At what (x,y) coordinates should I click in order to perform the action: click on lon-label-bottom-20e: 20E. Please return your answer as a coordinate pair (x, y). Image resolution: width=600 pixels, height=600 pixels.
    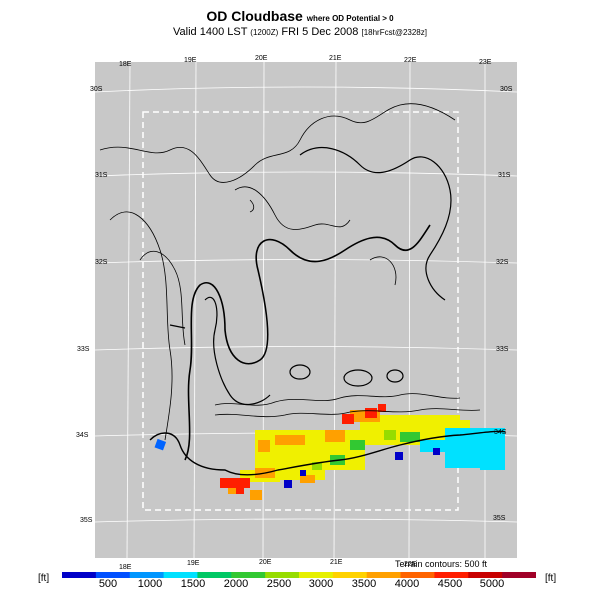
    Looking at the image, I should click on (265, 562).